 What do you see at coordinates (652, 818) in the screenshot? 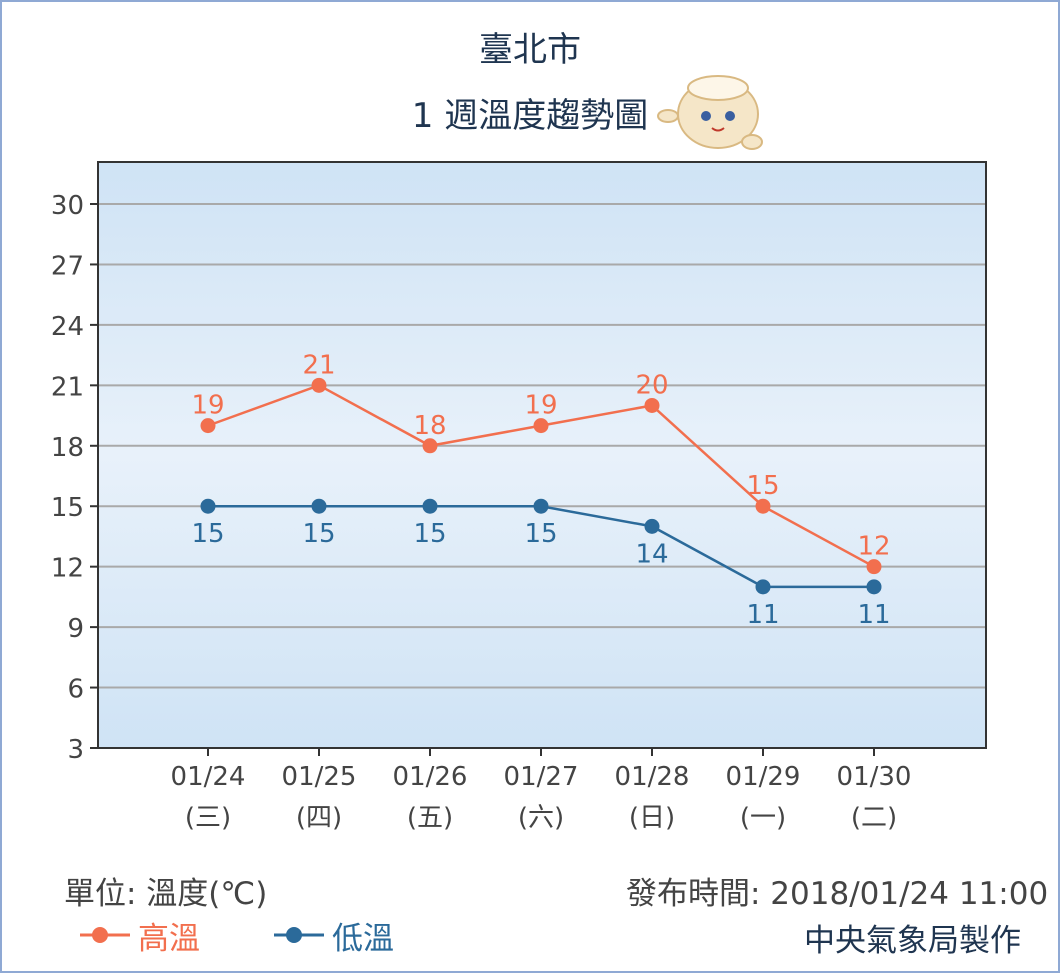
I see `x-weekday-label: (日)` at bounding box center [652, 818].